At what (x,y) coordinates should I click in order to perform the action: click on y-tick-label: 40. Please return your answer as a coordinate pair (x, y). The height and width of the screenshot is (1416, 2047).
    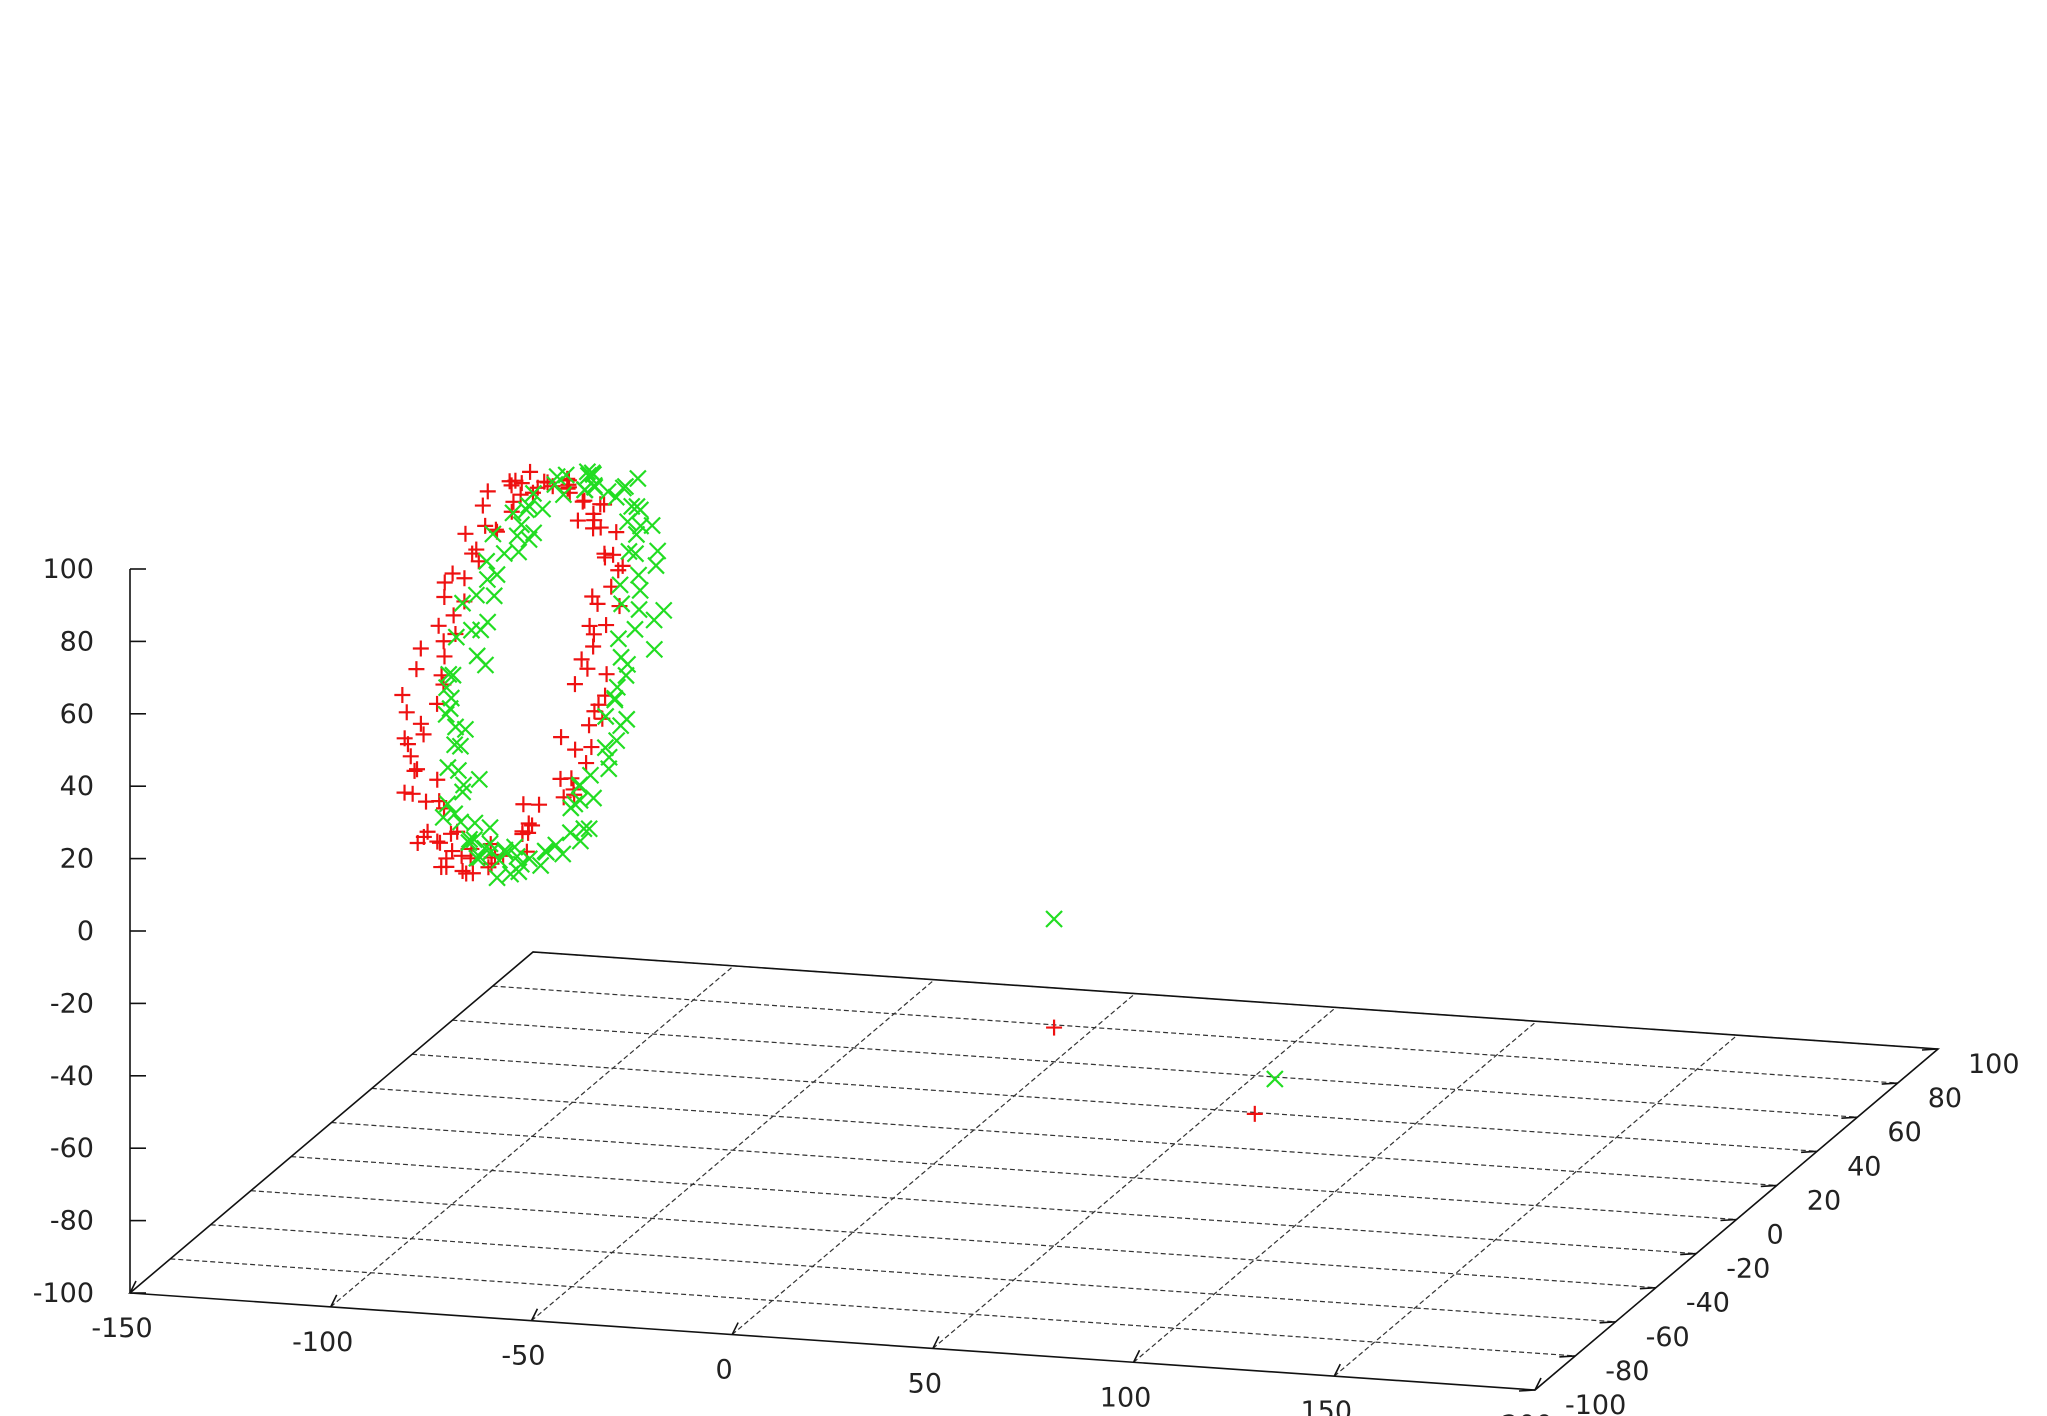
    Looking at the image, I should click on (1864, 1166).